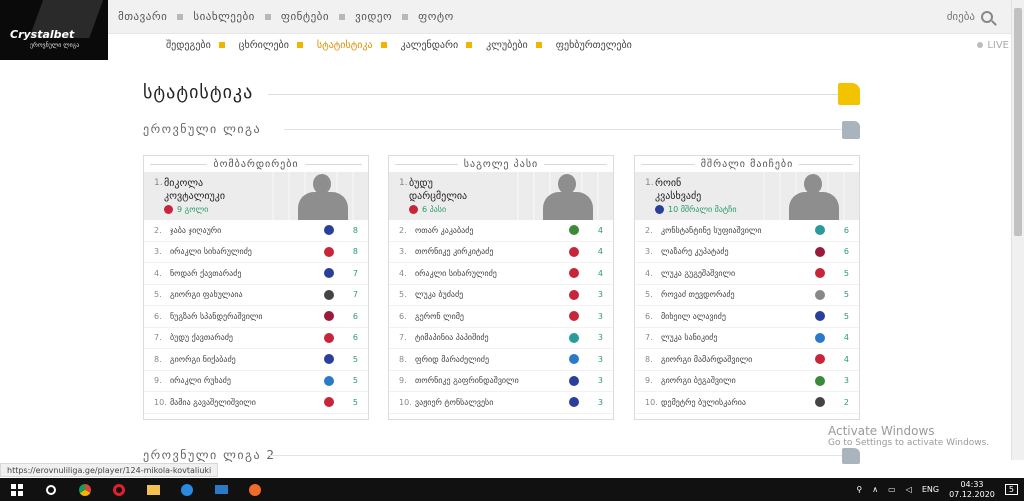 Image resolution: width=1024 pixels, height=501 pixels. I want to click on list-item: 6. გერონ ლიმე 3, so click(501, 317).